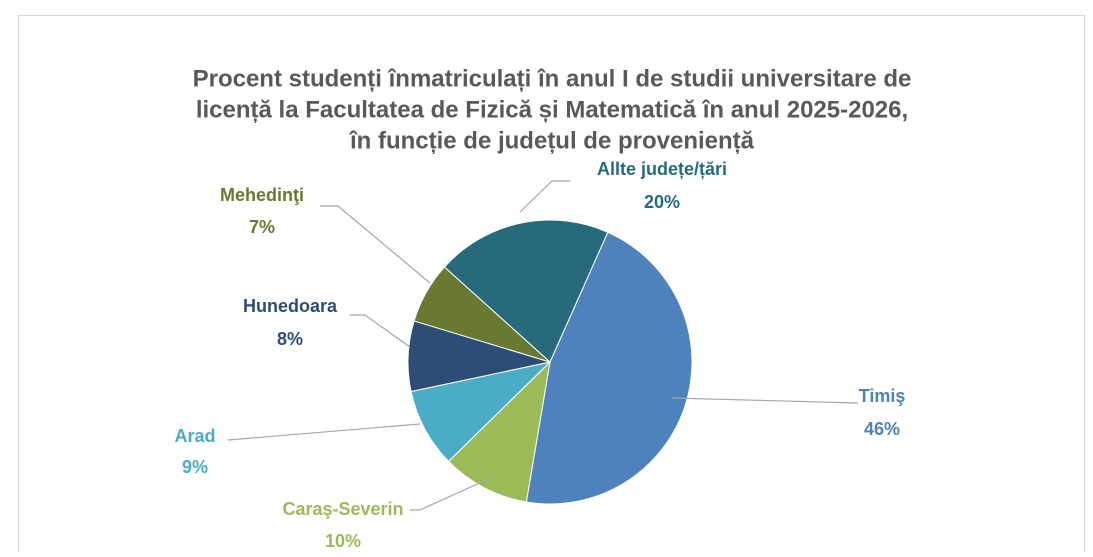 The image size is (1093, 557). Describe the element at coordinates (262, 195) in the screenshot. I see `slice-label: Mehedinţi` at that location.